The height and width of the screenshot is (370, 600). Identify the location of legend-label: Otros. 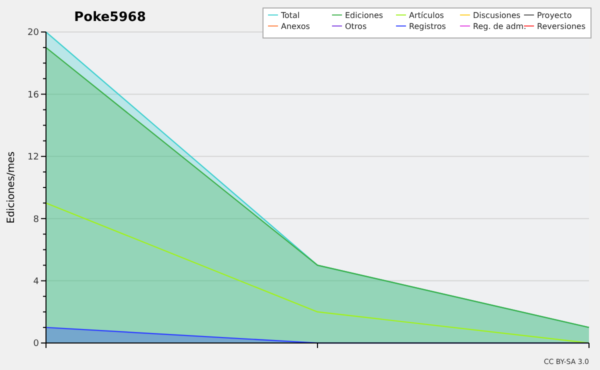
(356, 26).